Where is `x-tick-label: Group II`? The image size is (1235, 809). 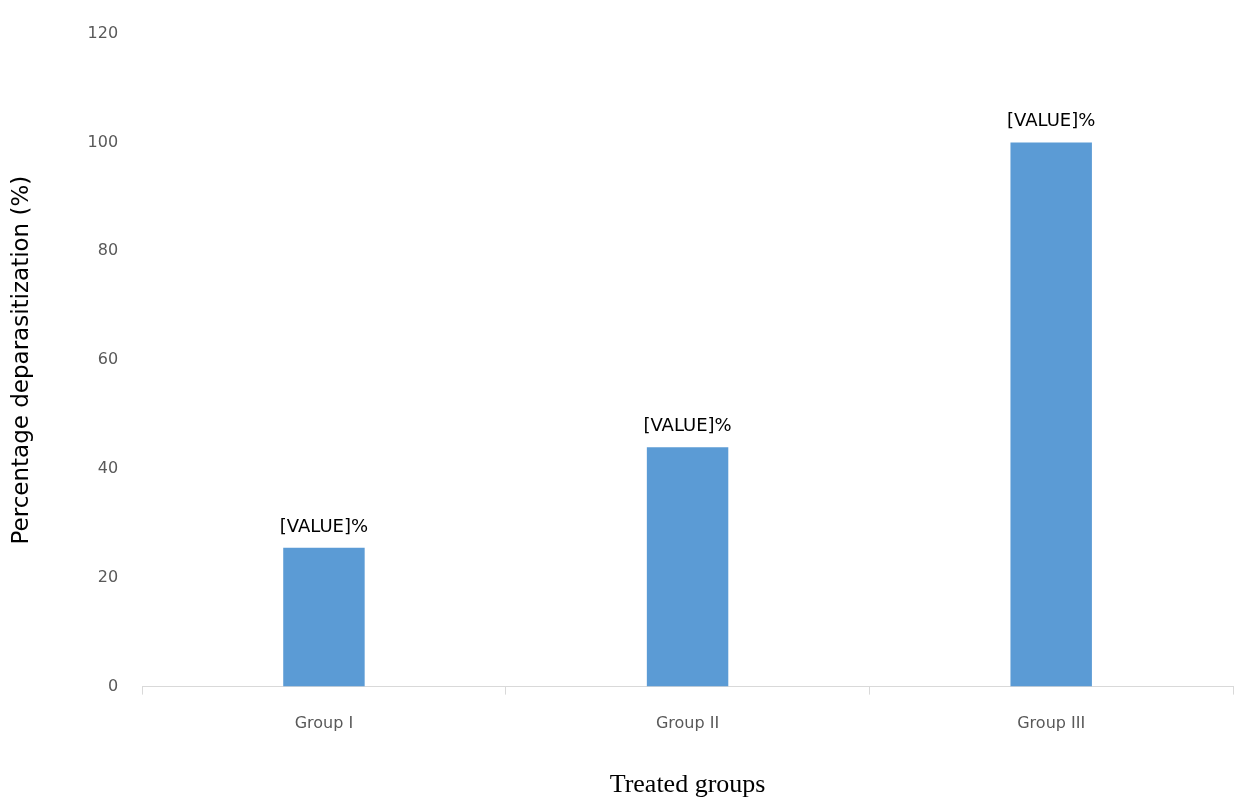 x-tick-label: Group II is located at coordinates (687, 723).